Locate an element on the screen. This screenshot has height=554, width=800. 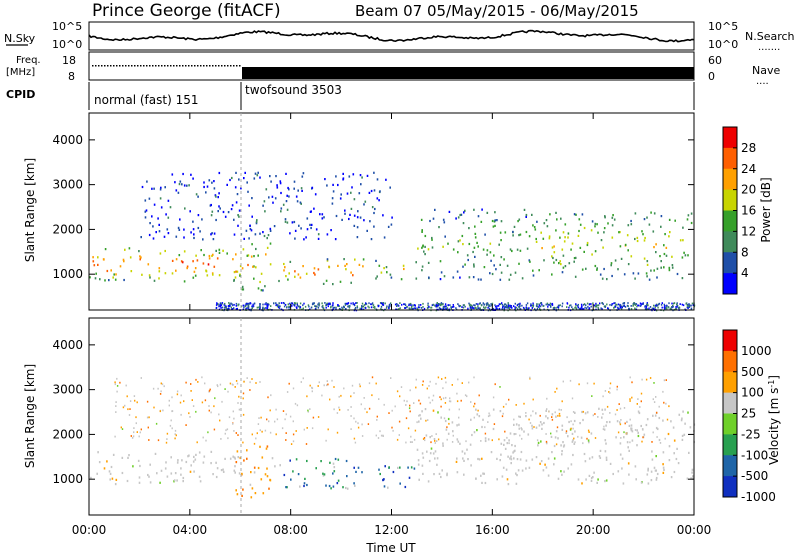
power-colorbar-band is located at coordinates (730, 284).